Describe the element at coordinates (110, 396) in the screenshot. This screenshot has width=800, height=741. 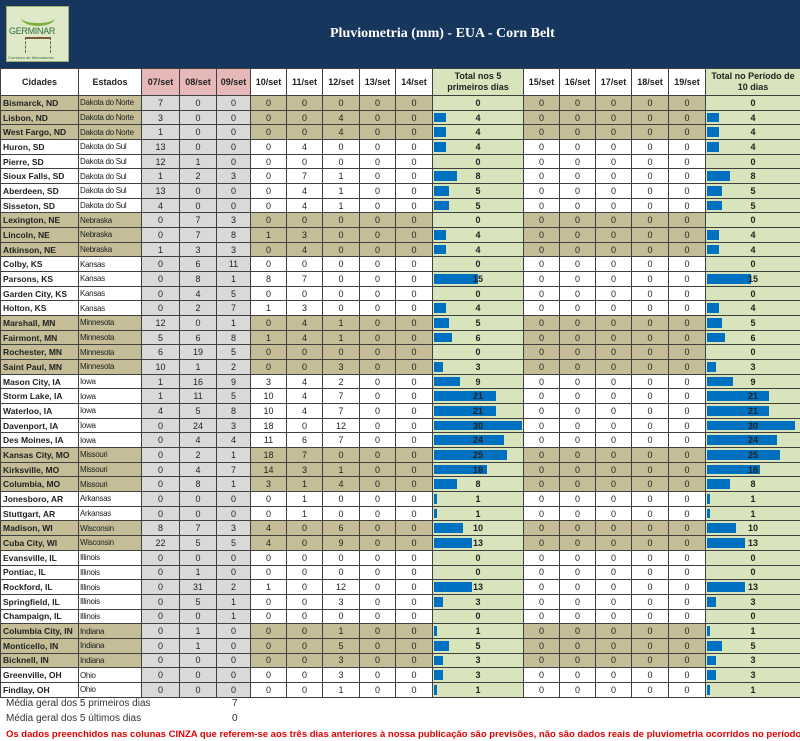
I see `state-cell: Iowa` at that location.